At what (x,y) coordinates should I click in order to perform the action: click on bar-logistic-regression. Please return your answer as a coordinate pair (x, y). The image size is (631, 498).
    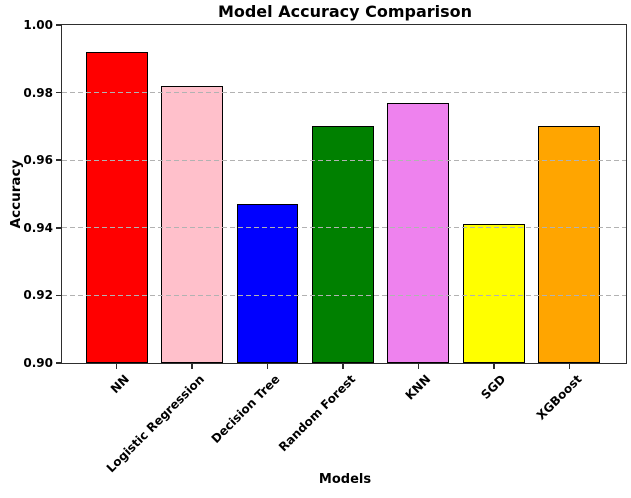
    Looking at the image, I should click on (192, 224).